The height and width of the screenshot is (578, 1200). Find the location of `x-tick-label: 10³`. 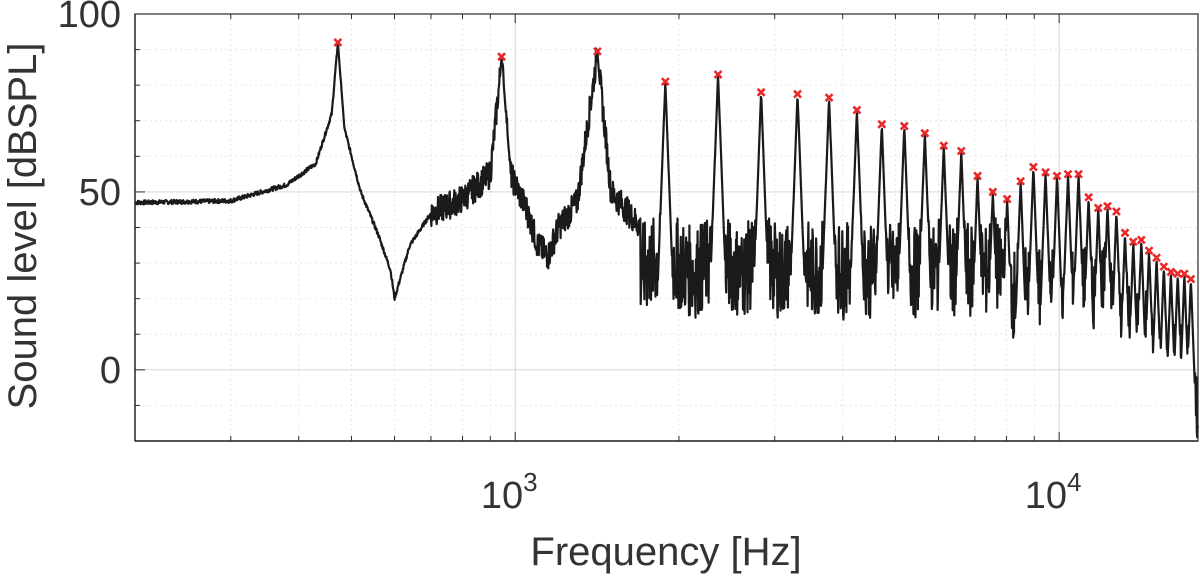

x-tick-label: 10³ is located at coordinates (509, 492).